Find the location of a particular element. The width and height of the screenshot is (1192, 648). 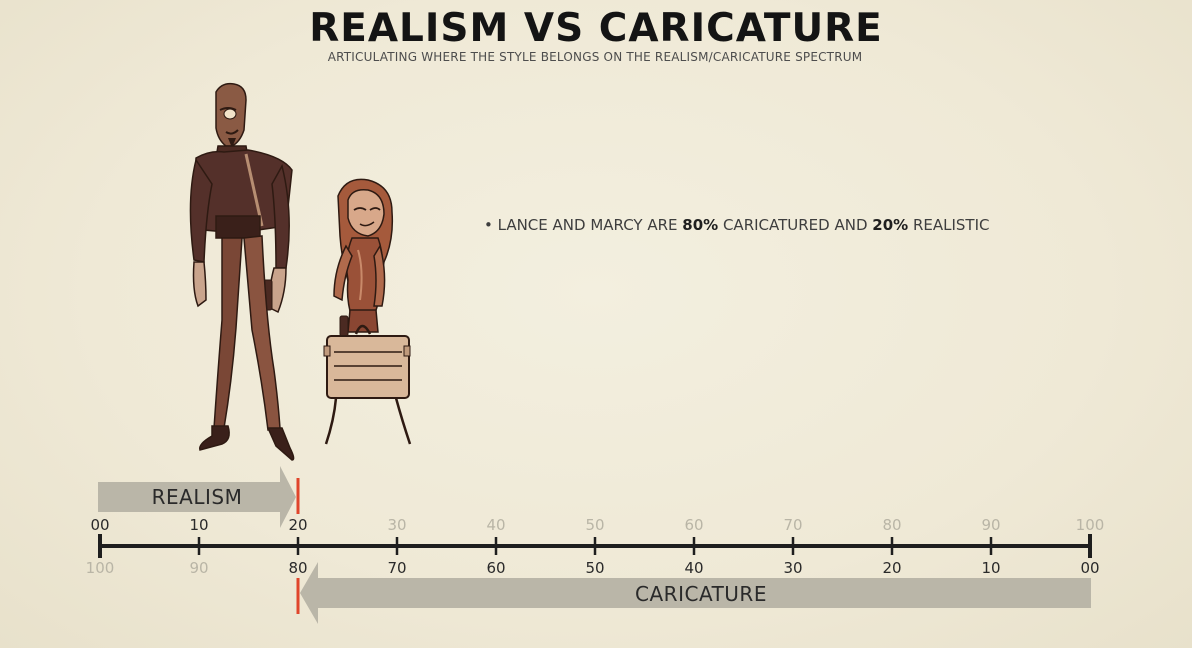

slide-title: REALISM VS CARICATURE is located at coordinates (596, 28).